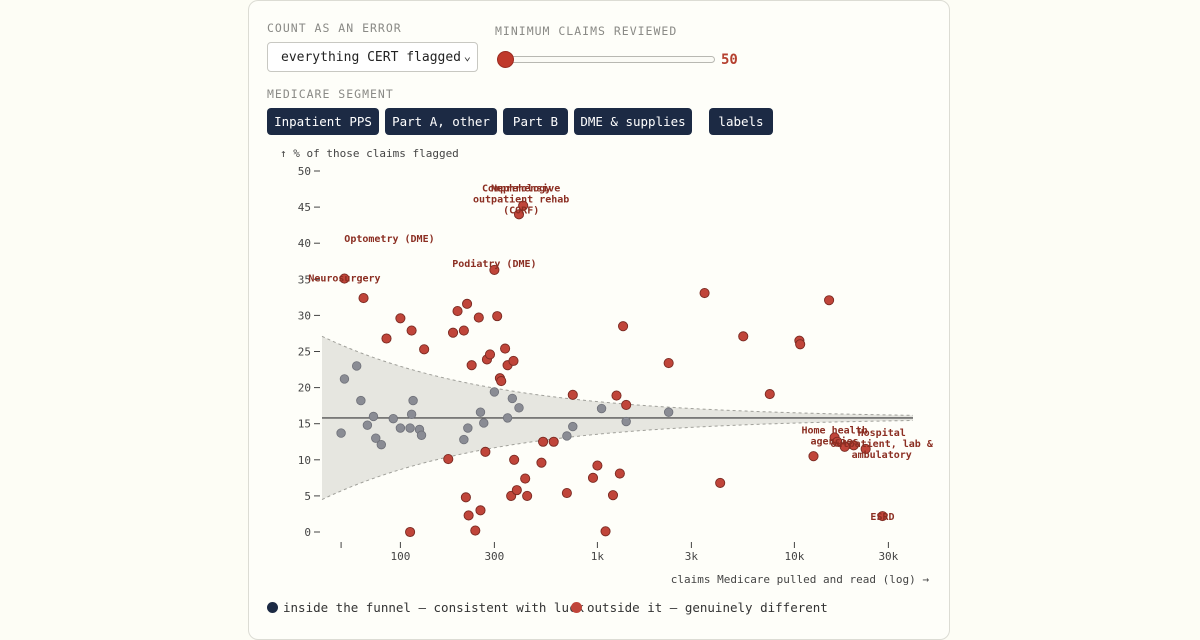 This screenshot has width=1200, height=640. Describe the element at coordinates (304, 460) in the screenshot. I see `y-tick-label: 10` at that location.